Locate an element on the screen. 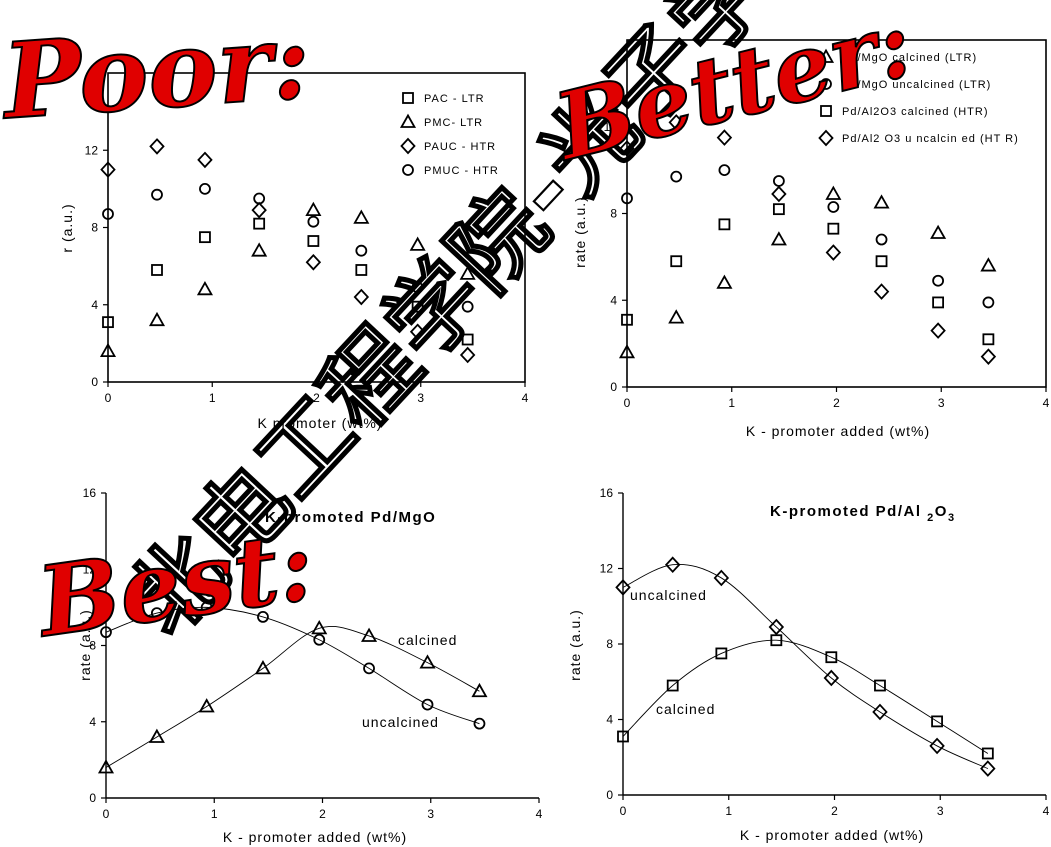  tl-y-tick-label: 0 is located at coordinates (94, 382).